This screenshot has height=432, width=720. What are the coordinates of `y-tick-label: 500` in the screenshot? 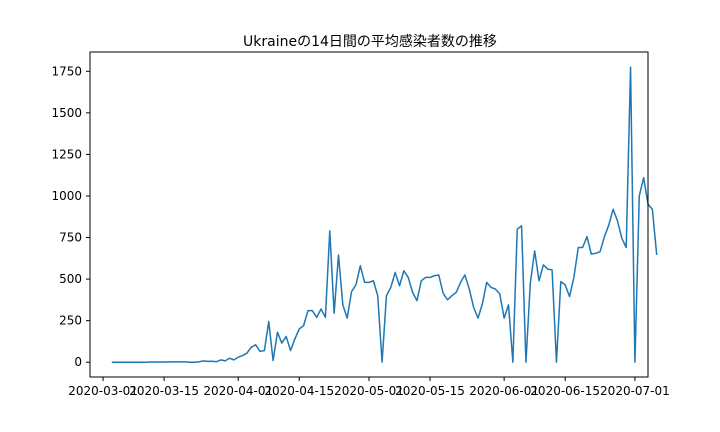 It's located at (70, 279).